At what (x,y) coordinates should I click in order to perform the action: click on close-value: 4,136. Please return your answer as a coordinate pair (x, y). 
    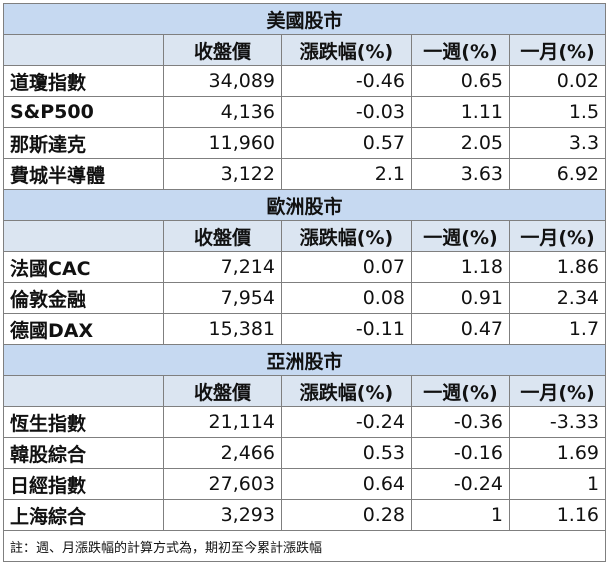
    Looking at the image, I should click on (222, 112).